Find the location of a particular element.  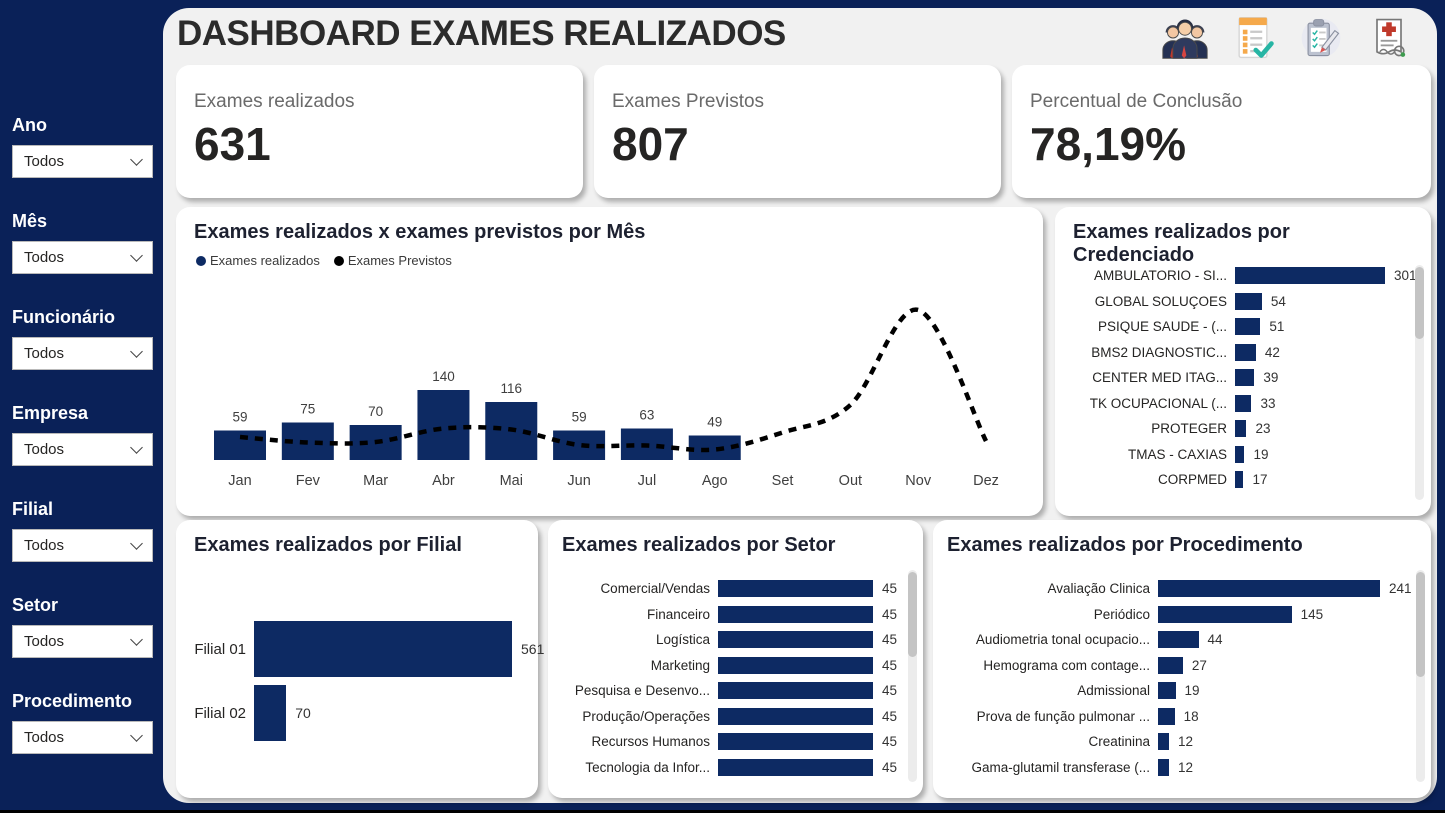

legend-item-realizados: Exames realizados is located at coordinates (258, 260).